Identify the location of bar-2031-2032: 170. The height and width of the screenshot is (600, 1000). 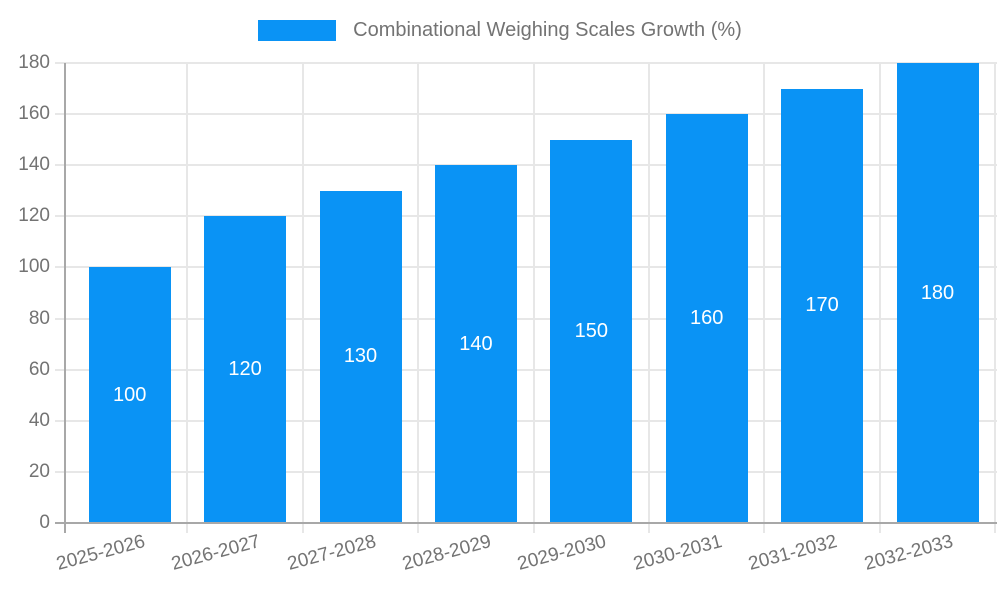
(822, 305).